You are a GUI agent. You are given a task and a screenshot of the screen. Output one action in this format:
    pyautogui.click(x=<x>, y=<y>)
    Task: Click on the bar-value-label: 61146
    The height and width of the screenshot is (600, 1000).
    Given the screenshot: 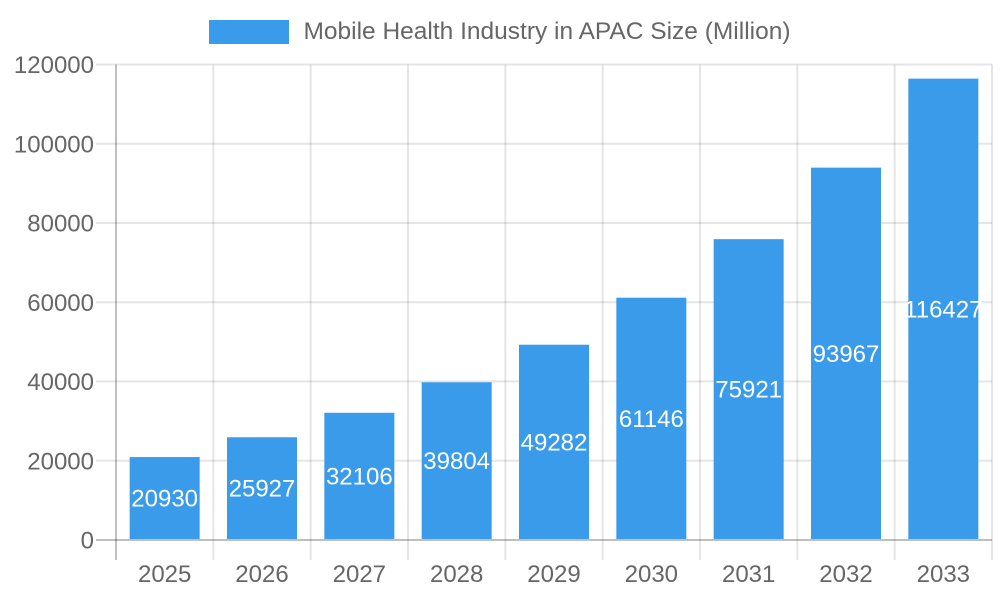 What is the action you would take?
    pyautogui.click(x=651, y=419)
    